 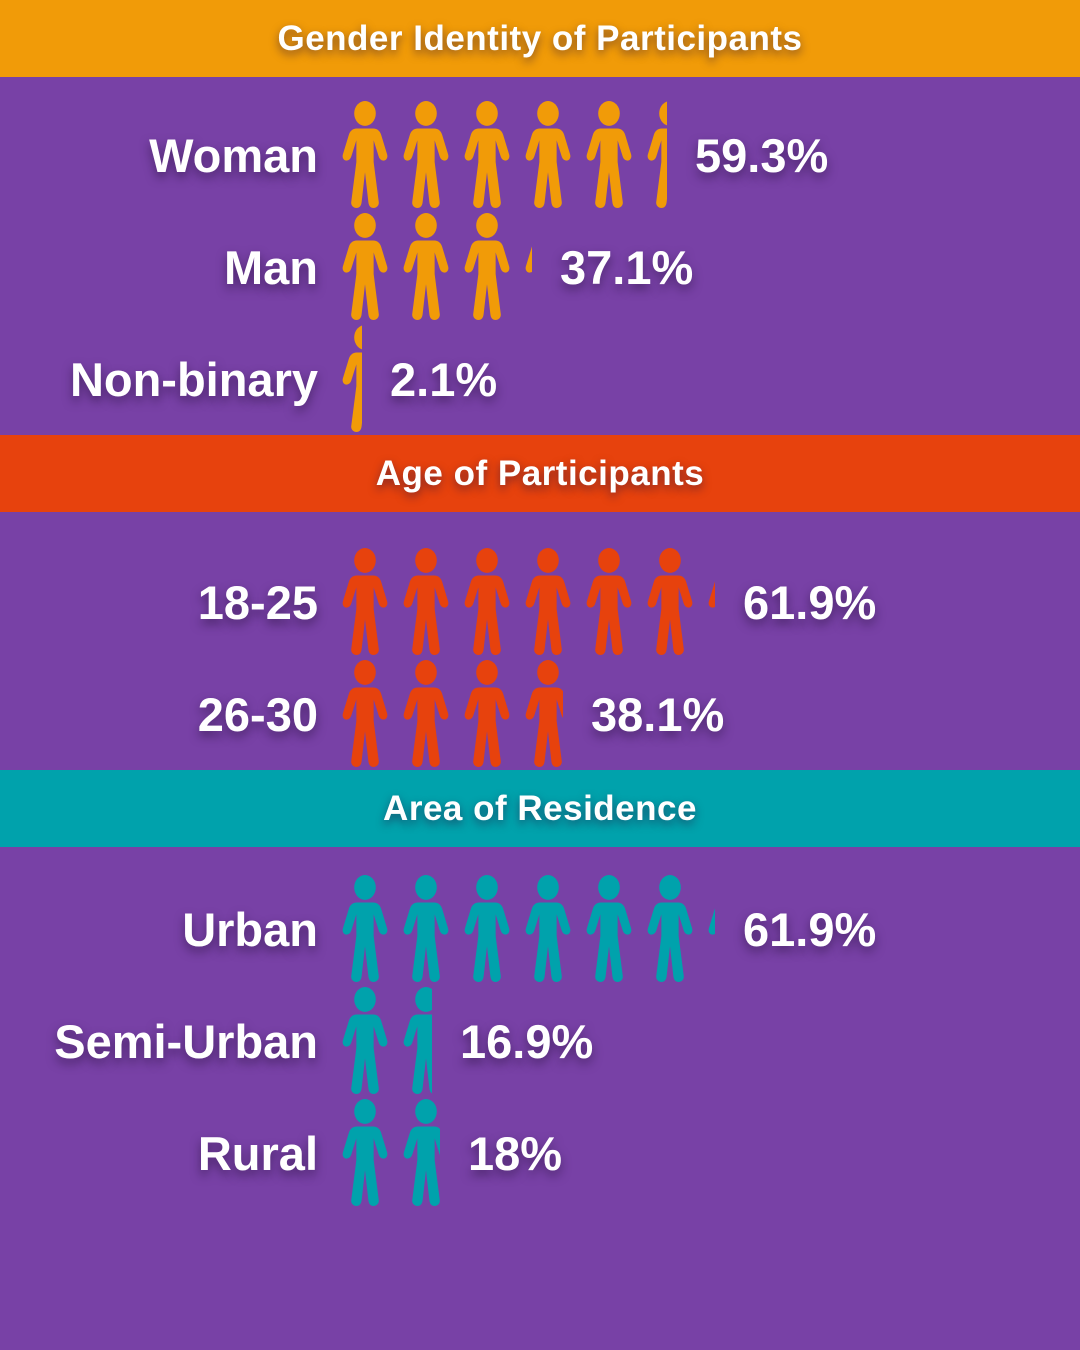 I want to click on pictogram-row-rural: Rural 18%, so click(x=540, y=1153).